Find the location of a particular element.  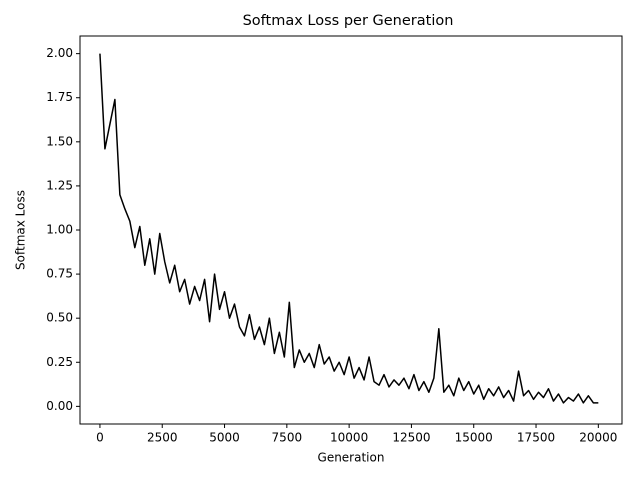

y-tick-label: 1.00 is located at coordinates (59, 230).